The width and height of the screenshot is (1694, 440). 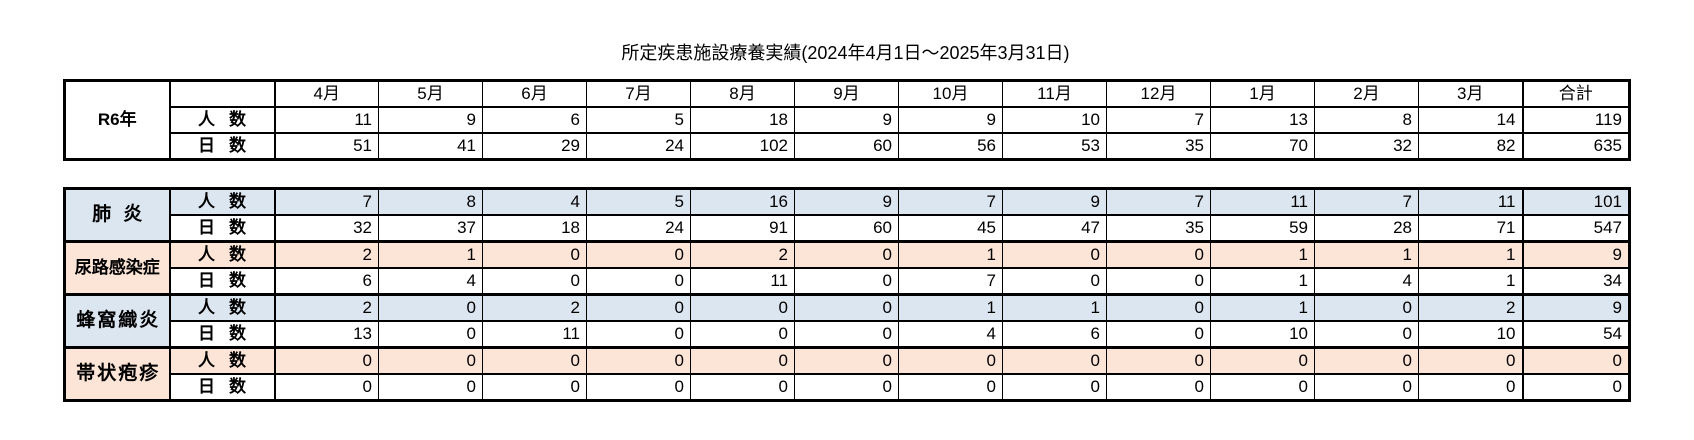 What do you see at coordinates (1262, 146) in the screenshot?
I see `data-cell: 70` at bounding box center [1262, 146].